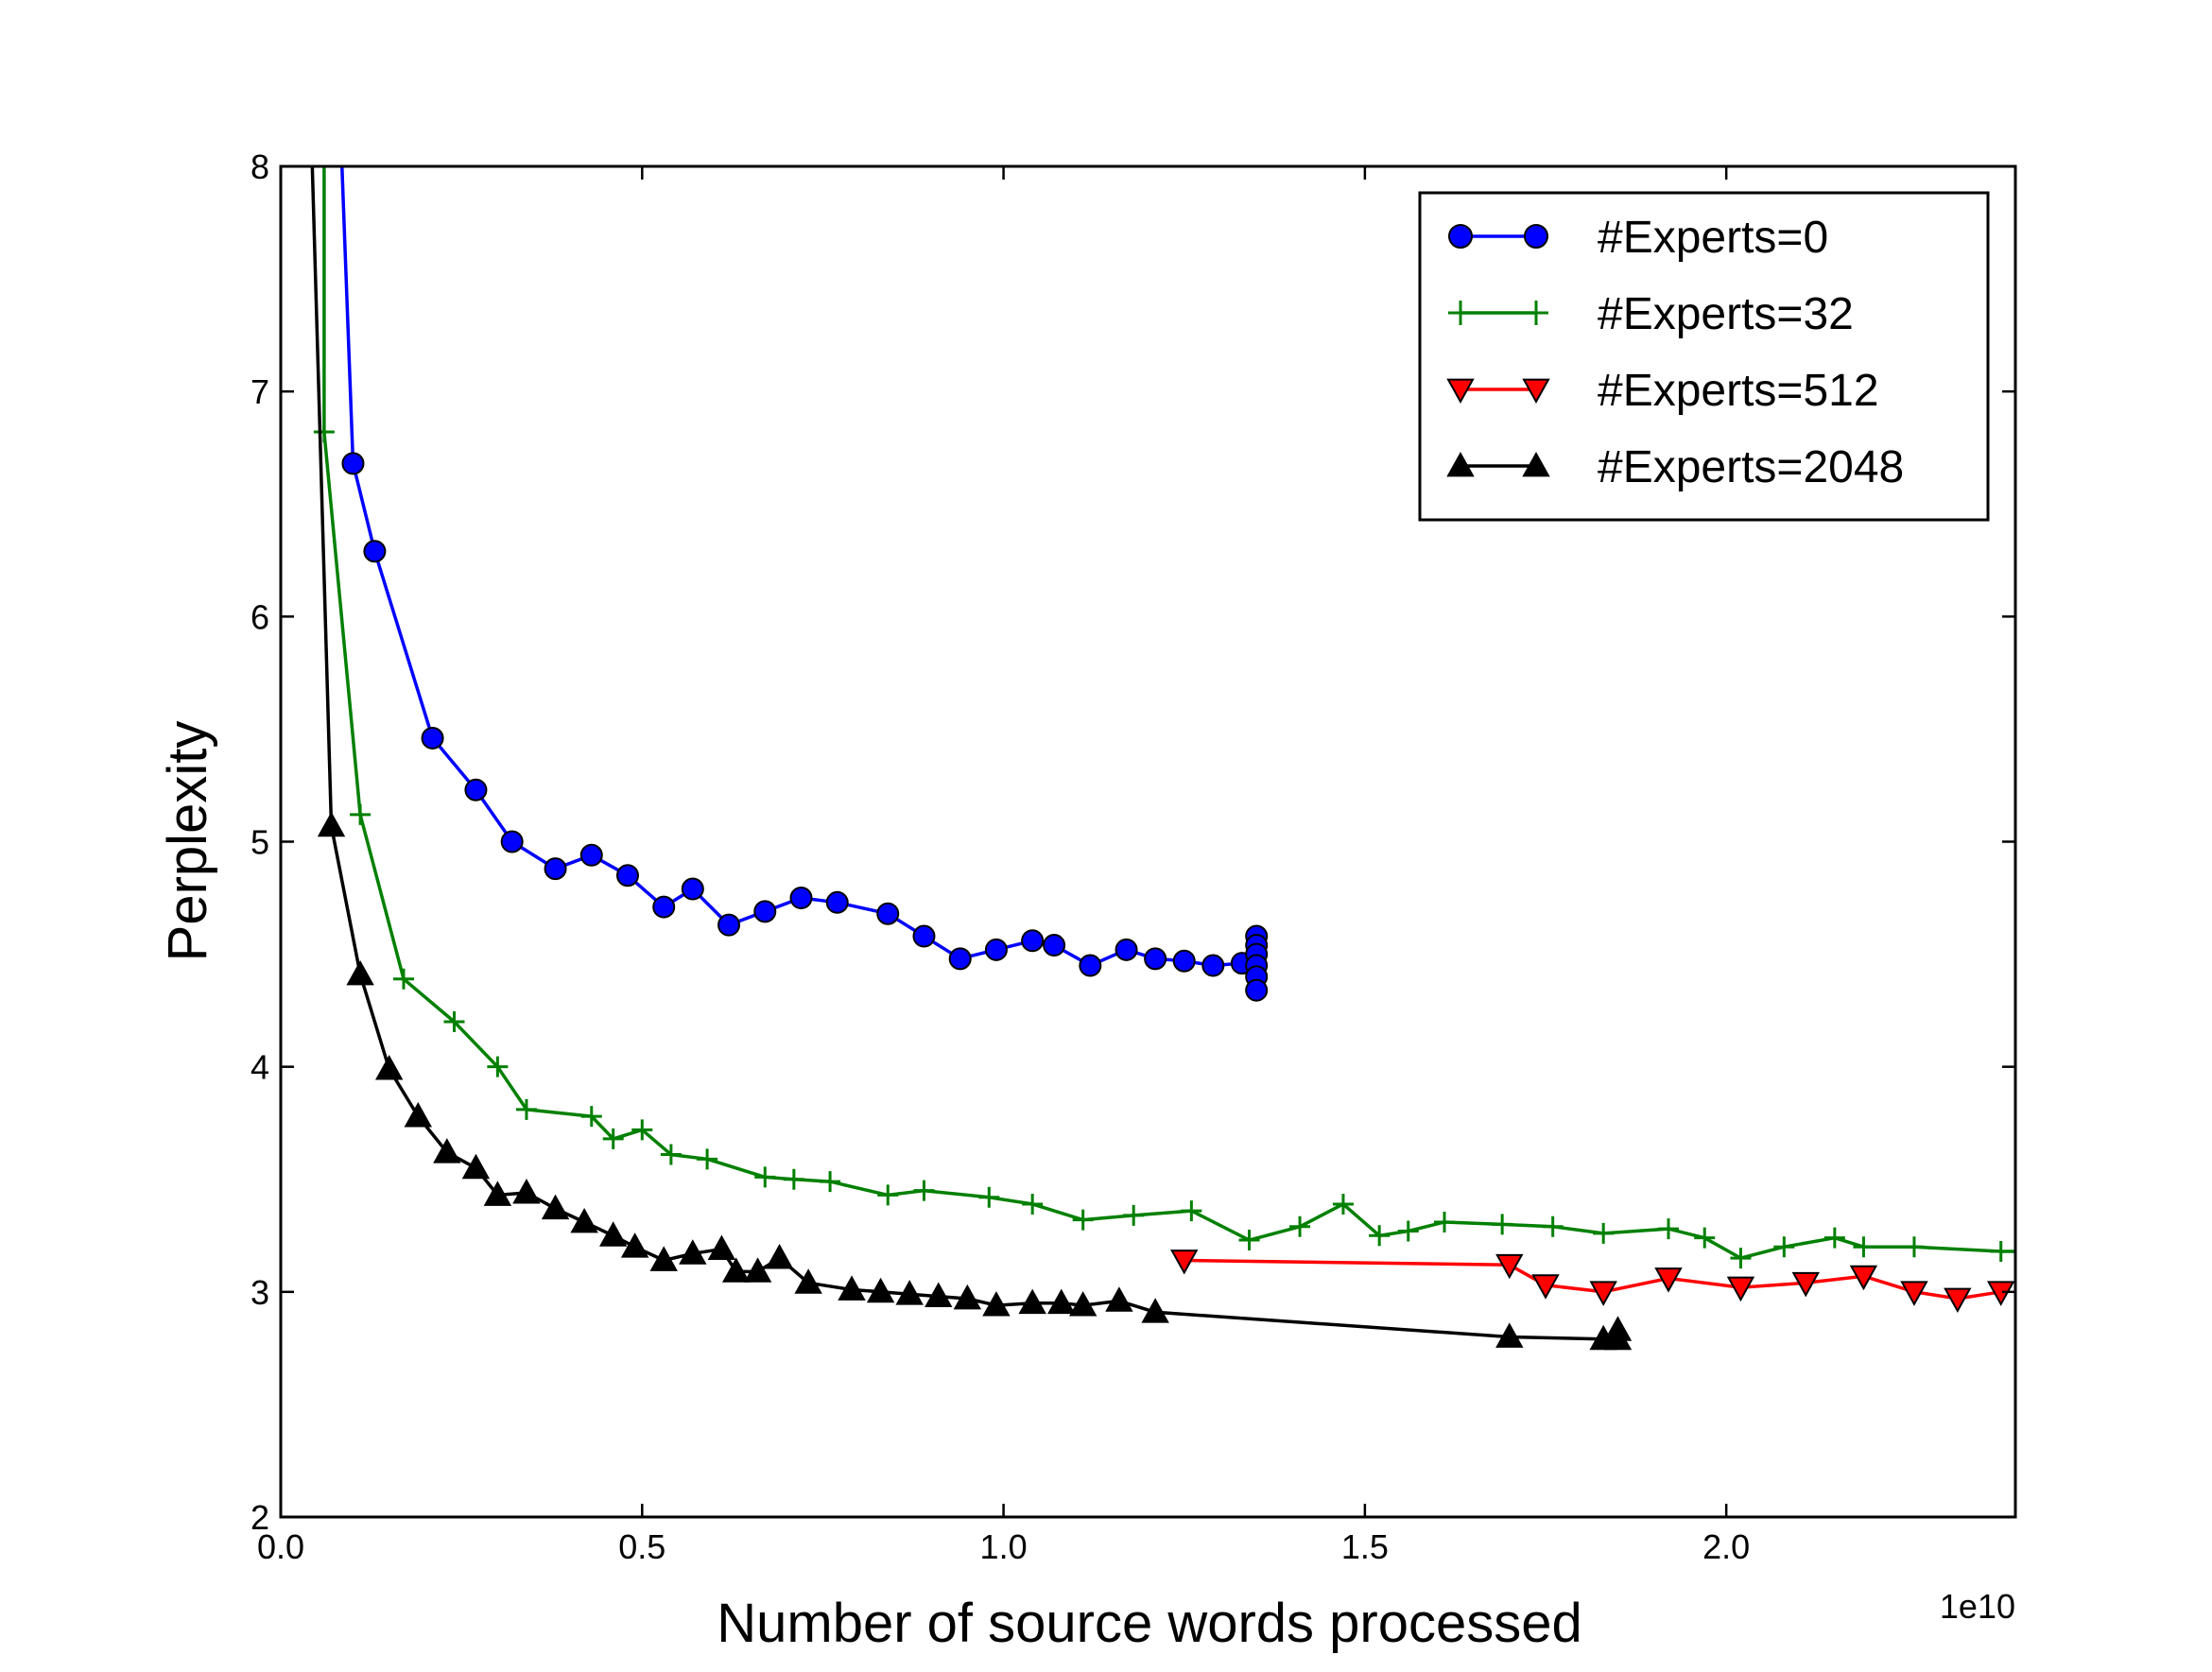 The width and height of the screenshot is (2212, 1672). What do you see at coordinates (187, 842) in the screenshot?
I see `y-axis-title: Perplexity` at bounding box center [187, 842].